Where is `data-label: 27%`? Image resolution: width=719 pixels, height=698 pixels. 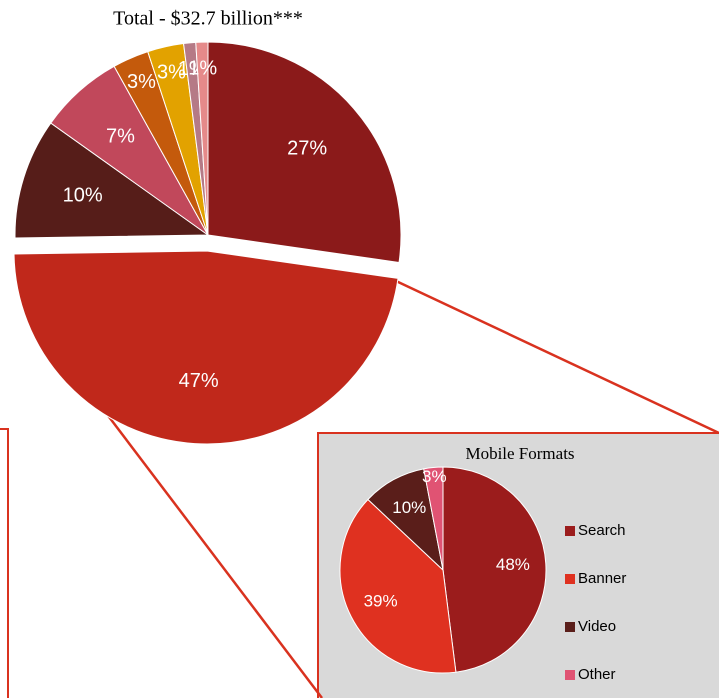
data-label: 27% is located at coordinates (307, 148).